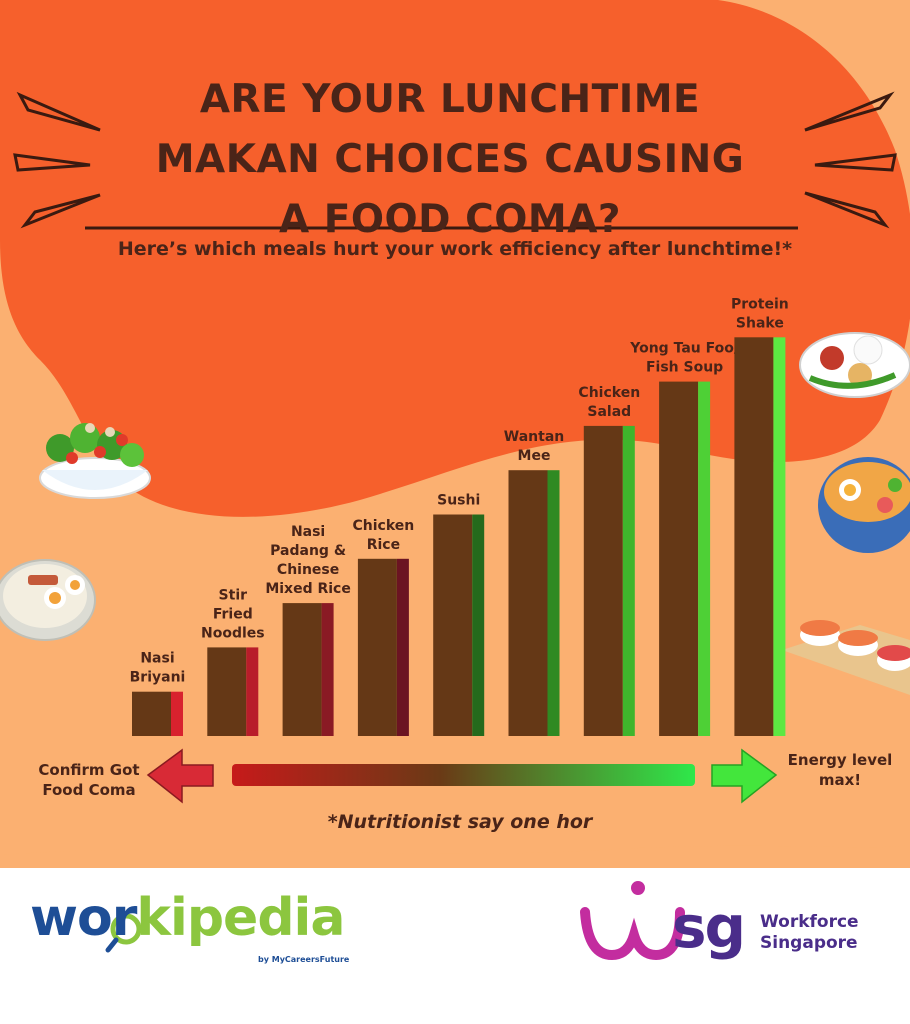  I want to click on laksa-bowl-image, so click(864, 505).